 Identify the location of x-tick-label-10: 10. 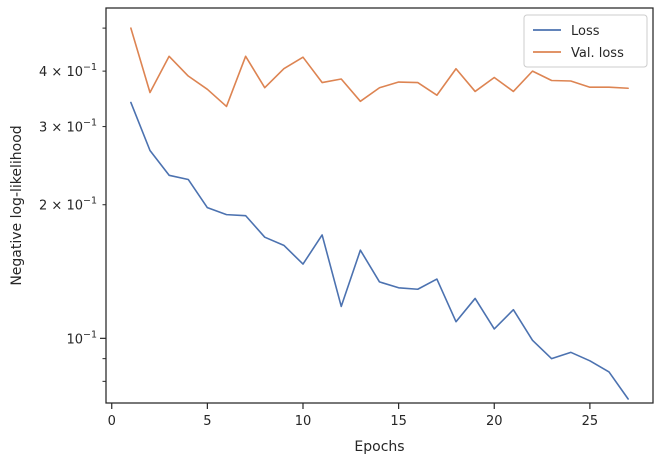
(303, 421).